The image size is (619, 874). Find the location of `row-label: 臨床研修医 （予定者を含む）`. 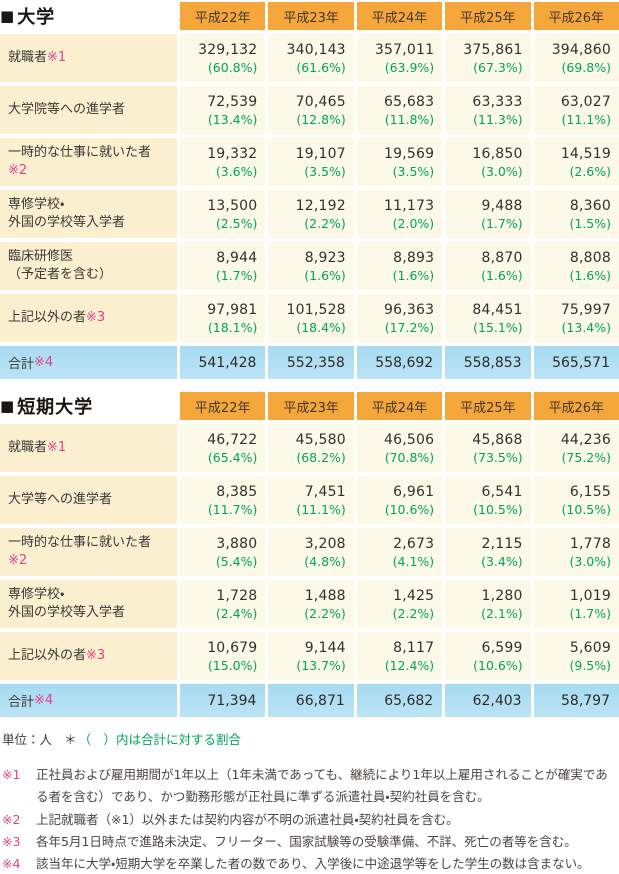

row-label: 臨床研修医 （予定者を含む） is located at coordinates (88, 266).